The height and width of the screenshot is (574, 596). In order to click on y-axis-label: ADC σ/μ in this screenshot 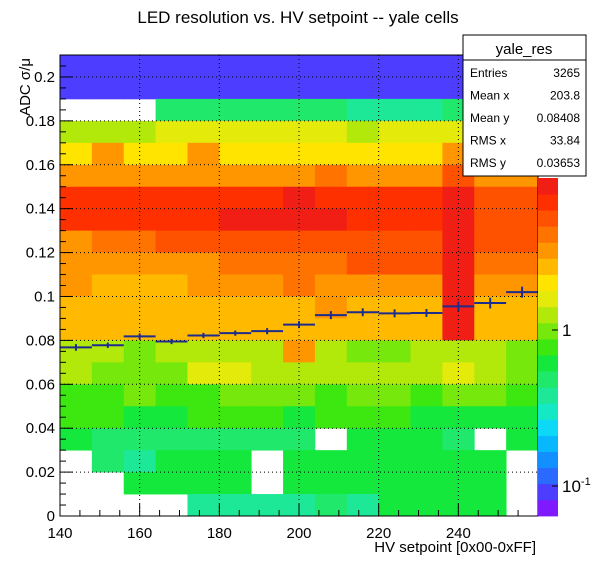, I will do `click(25, 87)`.